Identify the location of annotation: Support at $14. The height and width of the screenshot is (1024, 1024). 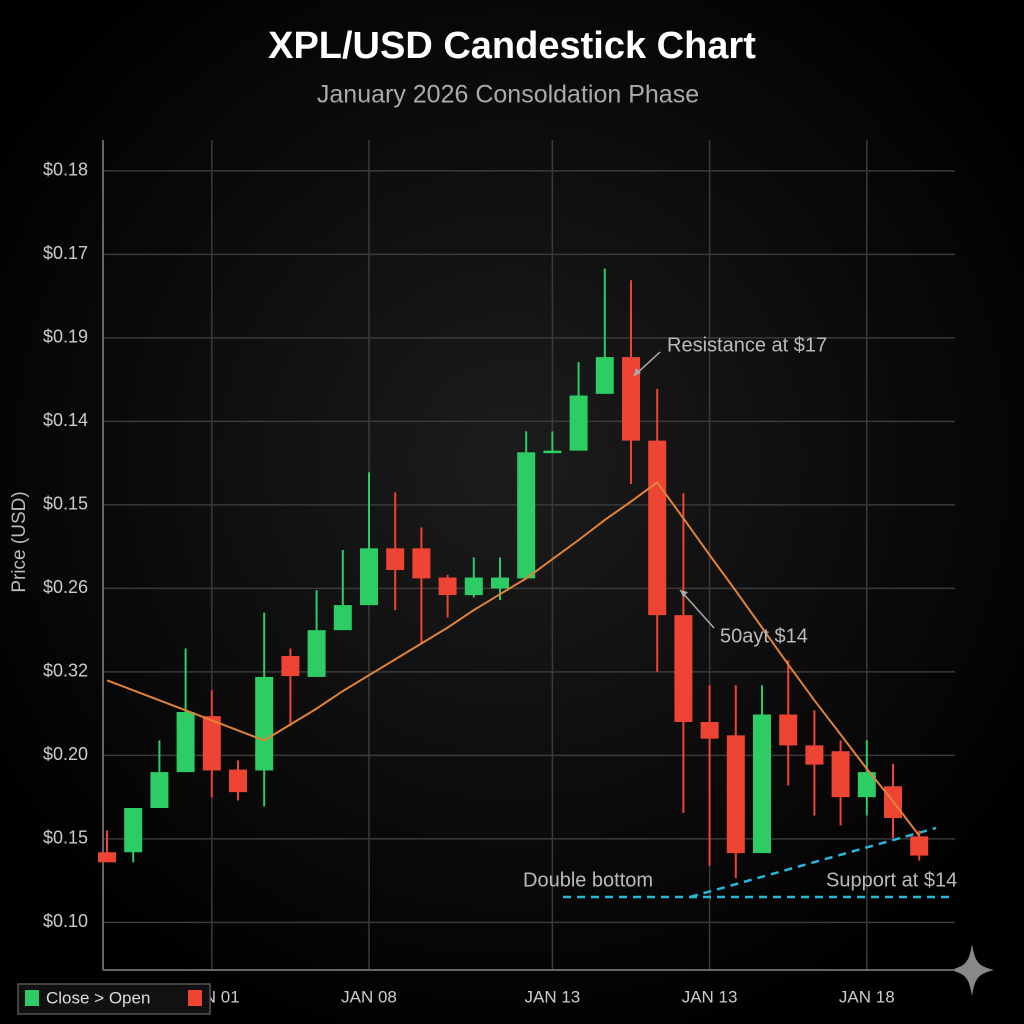
(891, 880).